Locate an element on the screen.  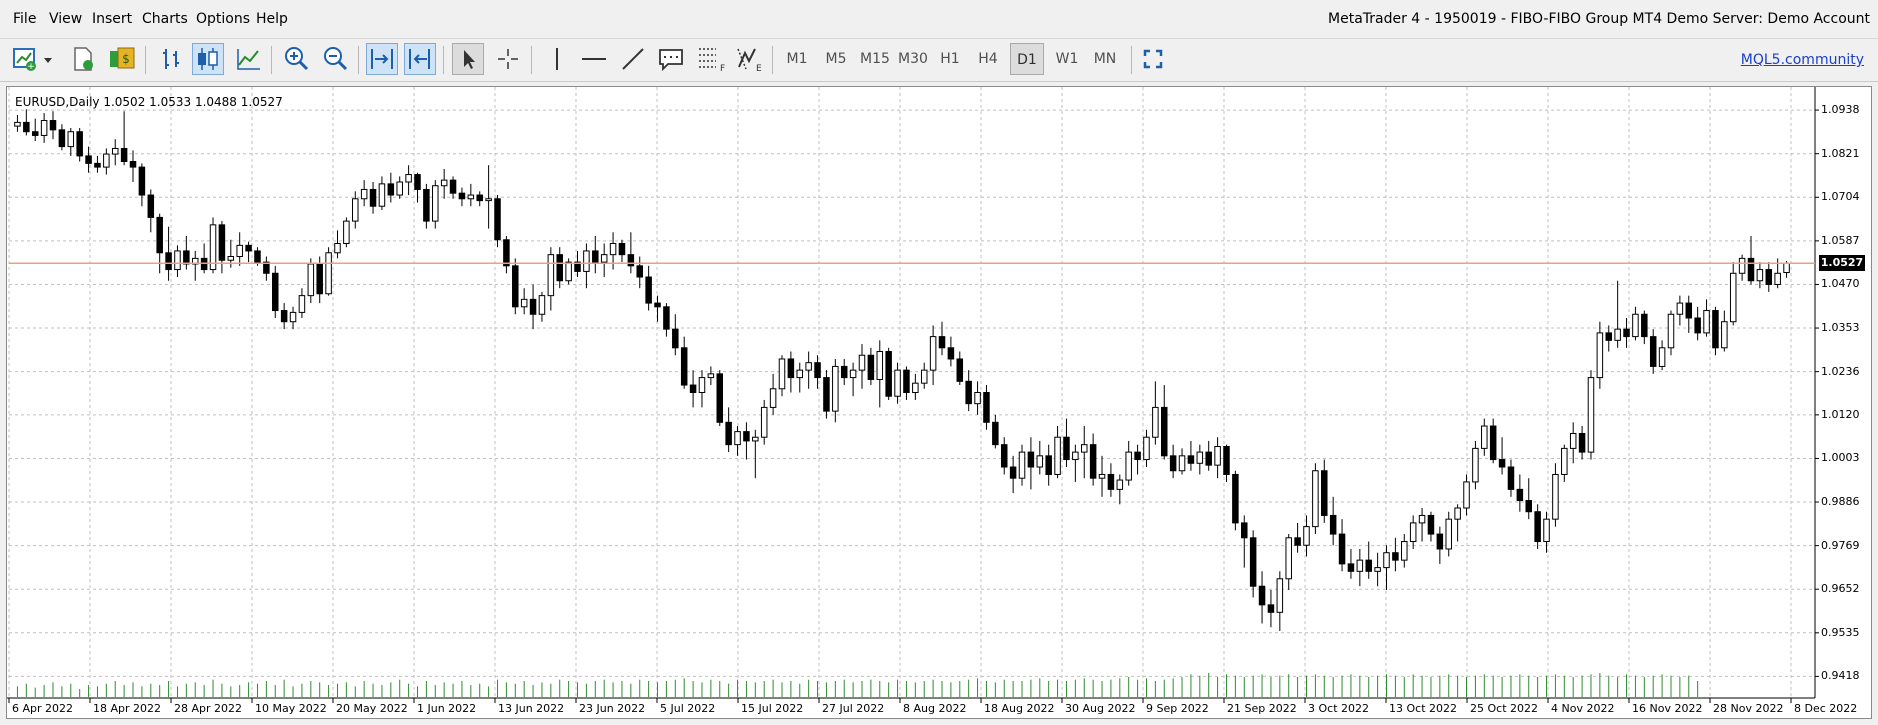
menu-charts: Charts is located at coordinates (165, 19).